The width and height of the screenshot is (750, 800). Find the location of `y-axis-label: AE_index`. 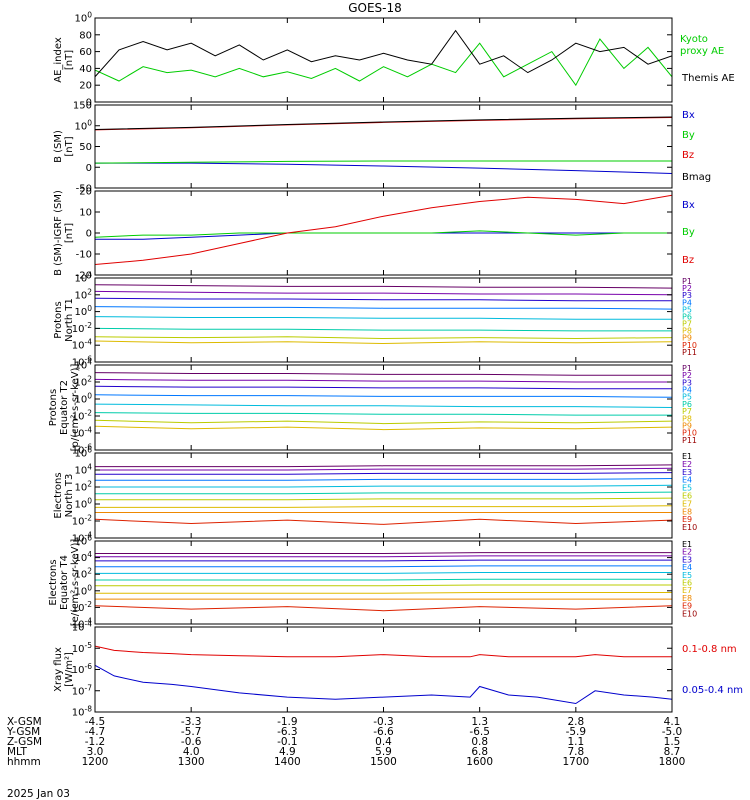

y-axis-label: AE_index is located at coordinates (58, 60).